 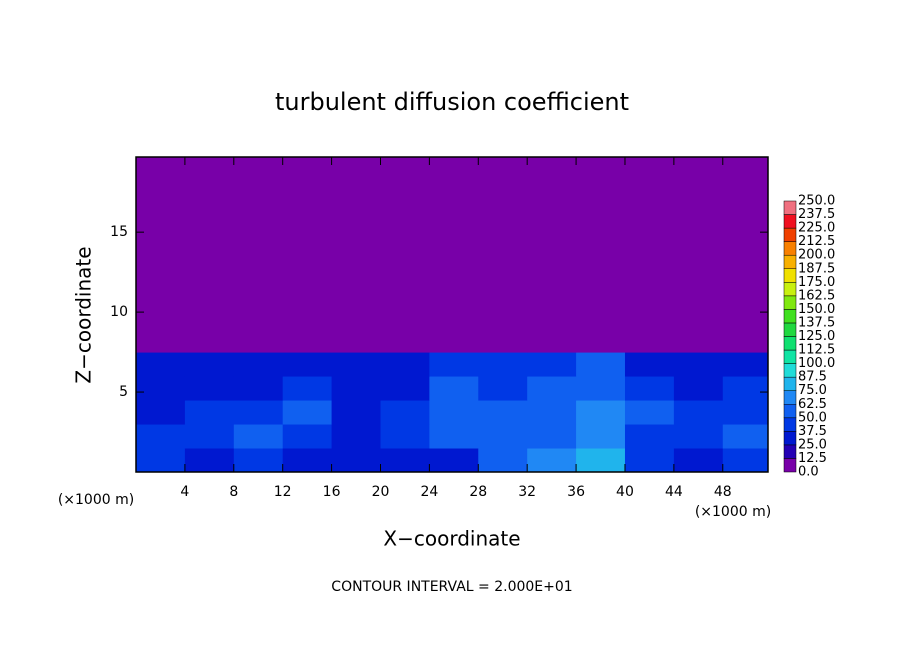 What do you see at coordinates (733, 512) in the screenshot?
I see `x-unit: (×1000 m)` at bounding box center [733, 512].